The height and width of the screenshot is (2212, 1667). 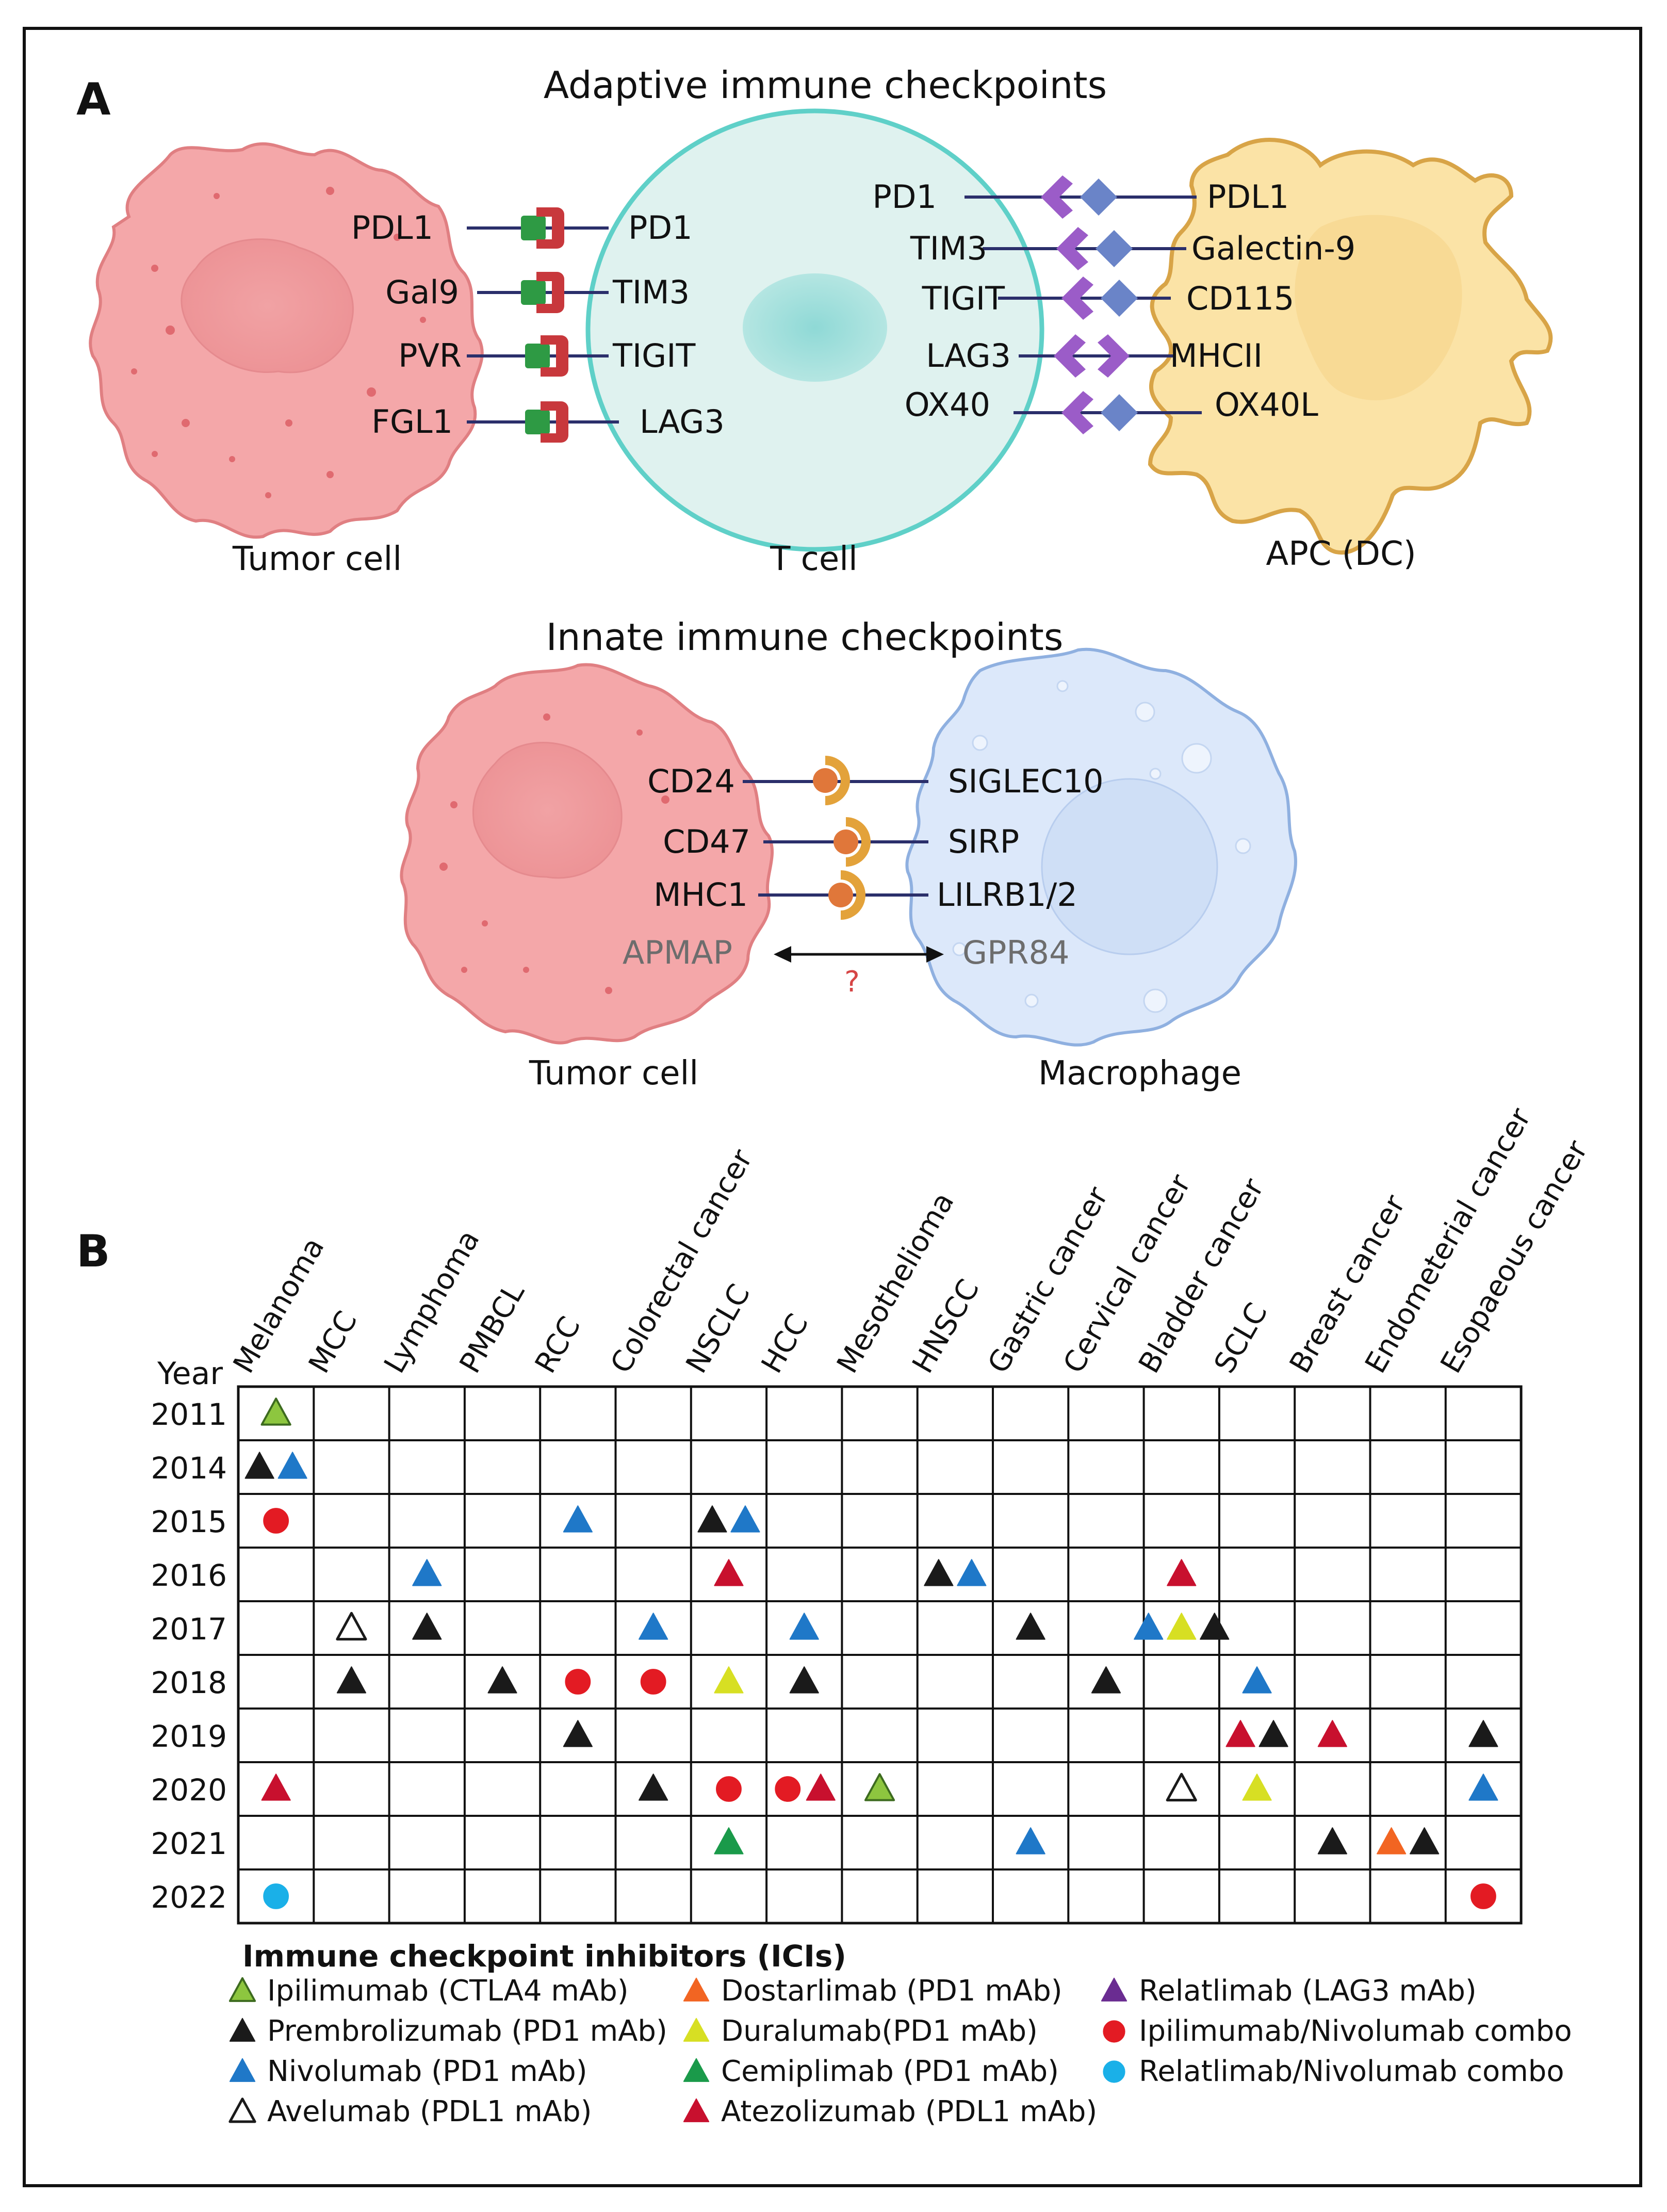 I want to click on legend-marker-cemiplimab, so click(x=696, y=2070).